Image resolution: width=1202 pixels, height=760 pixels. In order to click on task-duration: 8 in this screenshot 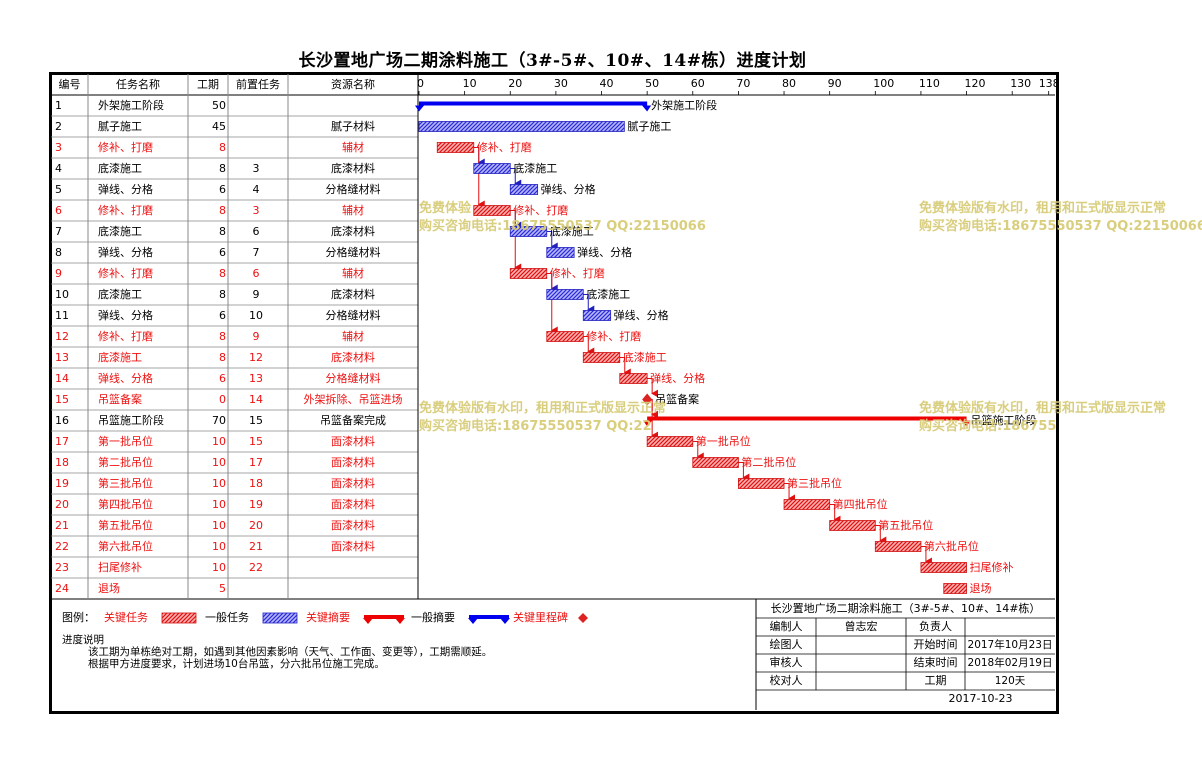, I will do `click(222, 210)`.